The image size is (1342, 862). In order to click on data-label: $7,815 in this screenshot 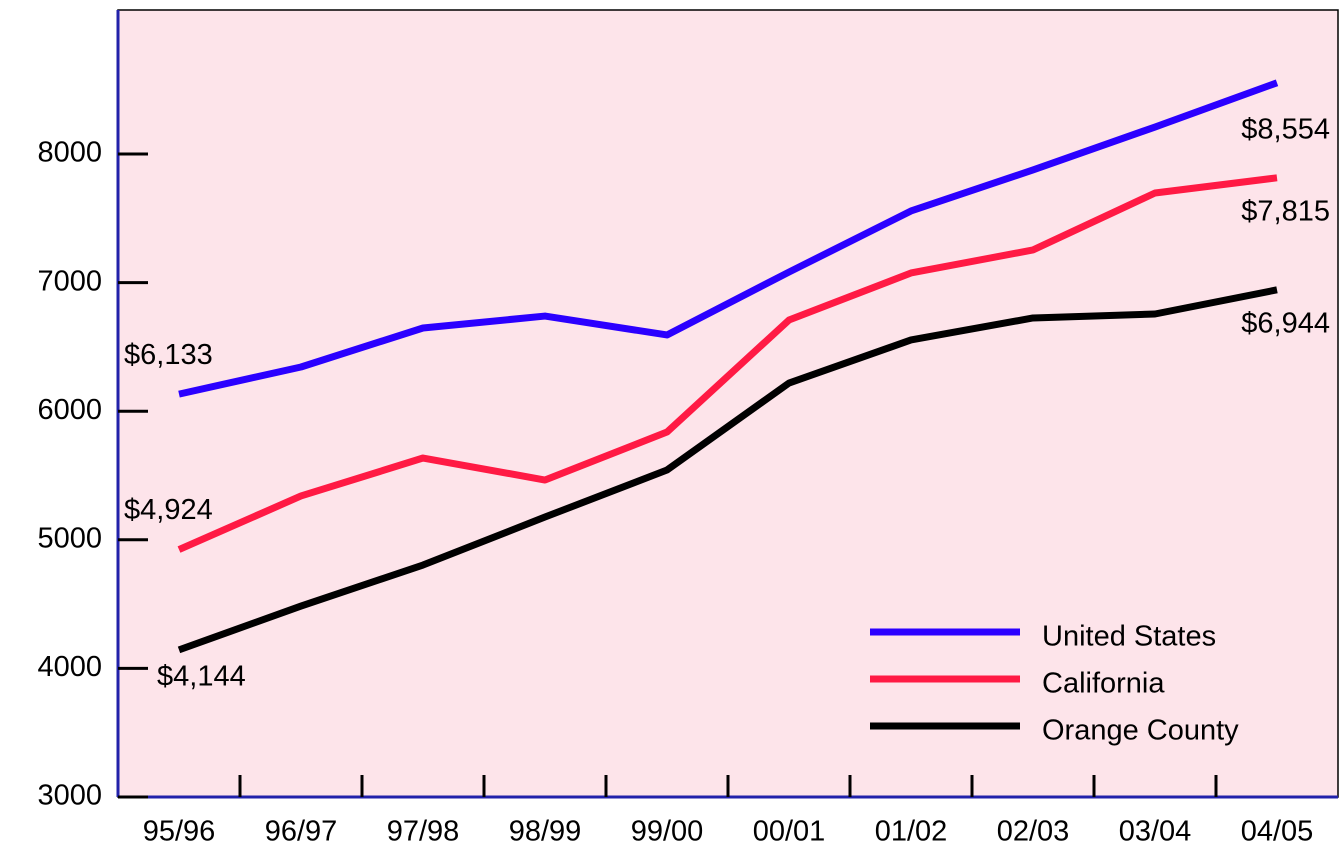, I will do `click(1285, 211)`.